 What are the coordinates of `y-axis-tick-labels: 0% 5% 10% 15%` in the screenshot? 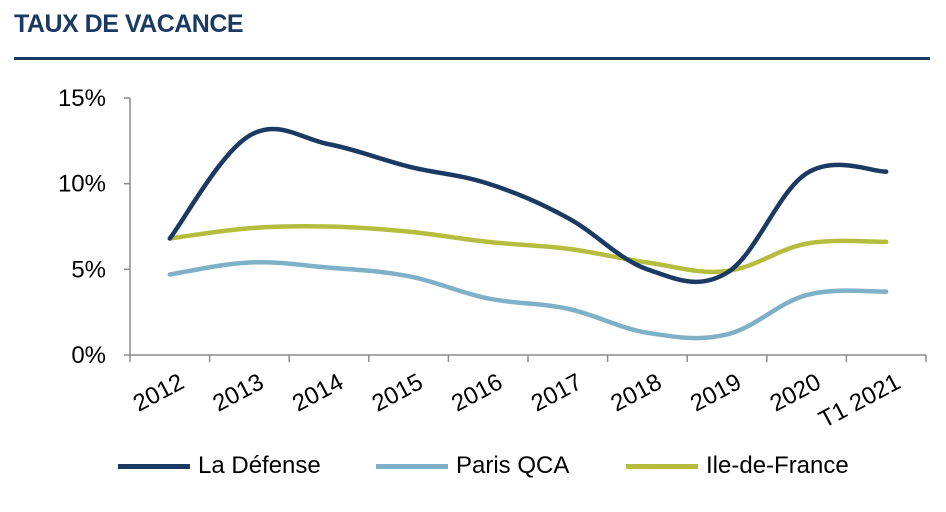 It's located at (82, 227).